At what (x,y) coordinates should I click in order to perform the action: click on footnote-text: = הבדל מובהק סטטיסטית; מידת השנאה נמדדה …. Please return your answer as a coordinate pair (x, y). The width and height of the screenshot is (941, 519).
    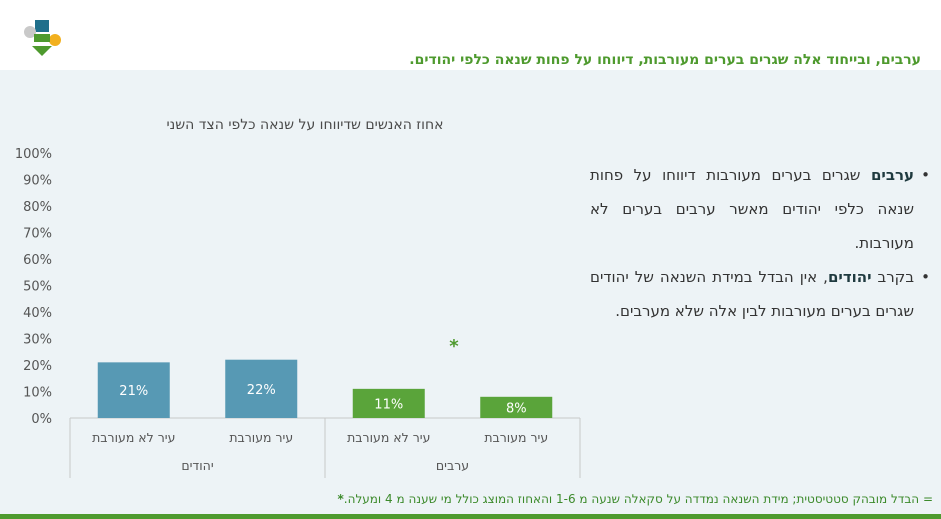
    Looking at the image, I should click on (638, 499).